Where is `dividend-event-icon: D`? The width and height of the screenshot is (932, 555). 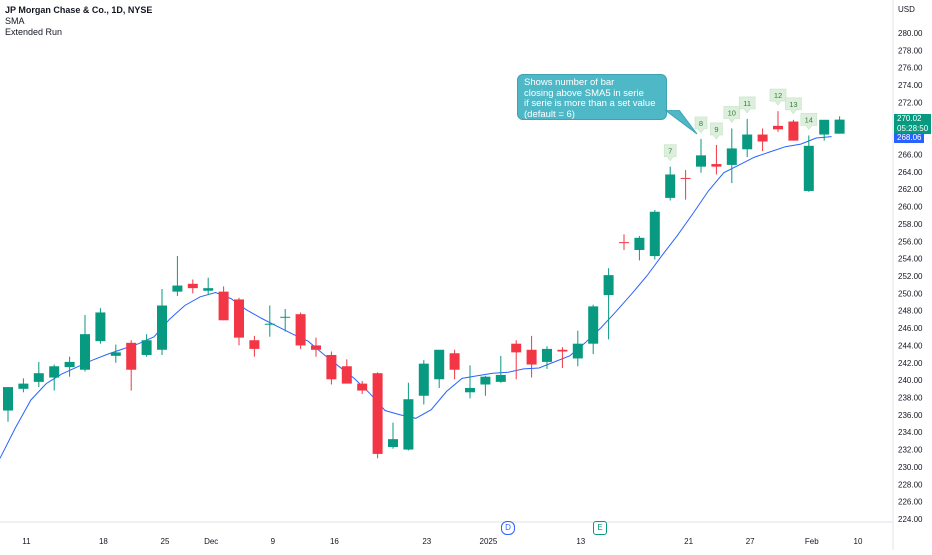
dividend-event-icon: D is located at coordinates (508, 528).